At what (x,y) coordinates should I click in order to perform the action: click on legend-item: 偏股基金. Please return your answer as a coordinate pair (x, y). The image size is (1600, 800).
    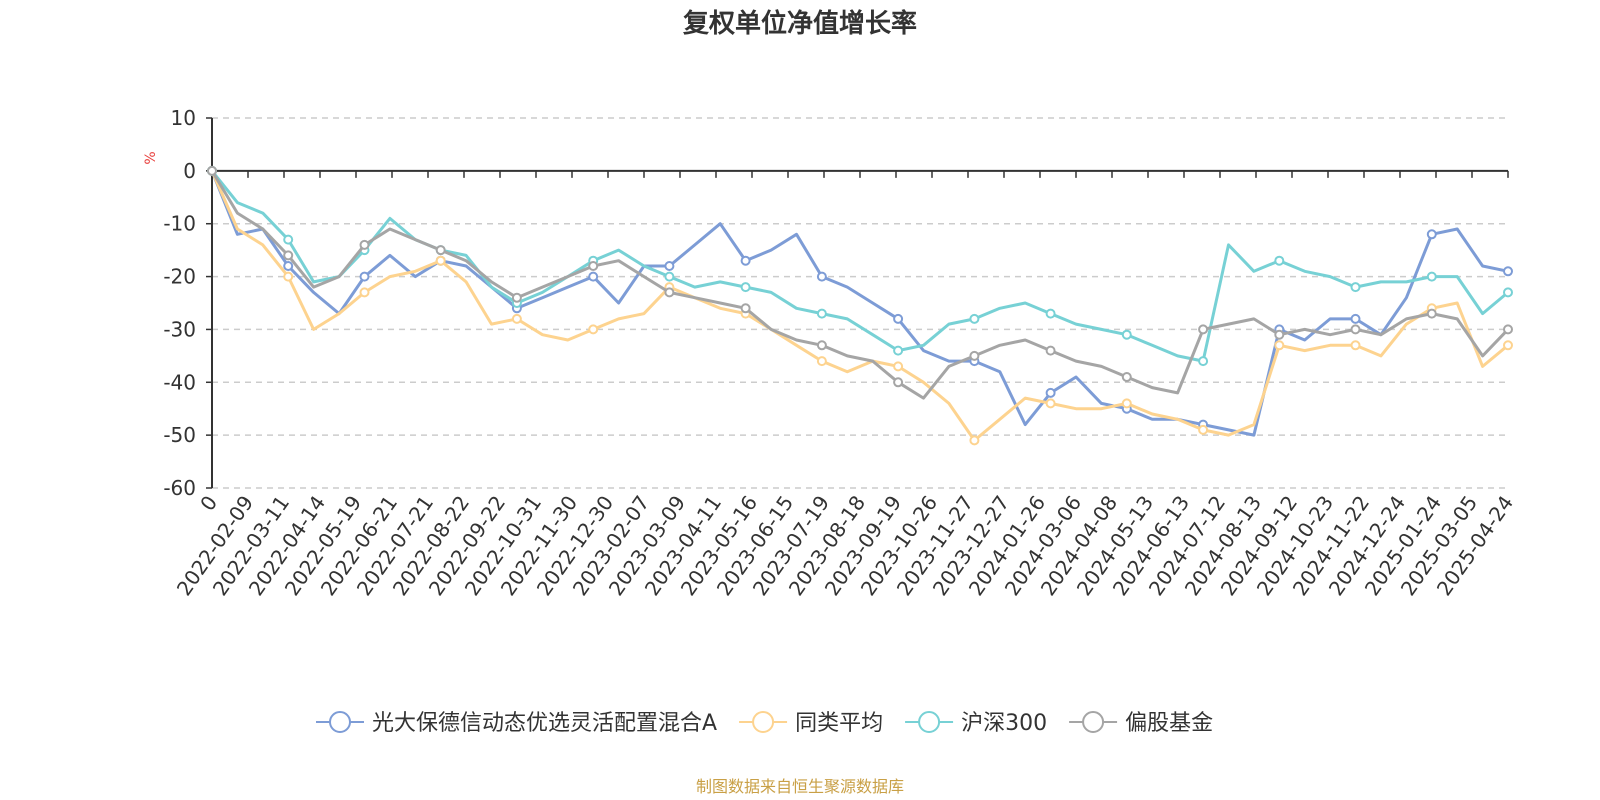
    Looking at the image, I should click on (1141, 723).